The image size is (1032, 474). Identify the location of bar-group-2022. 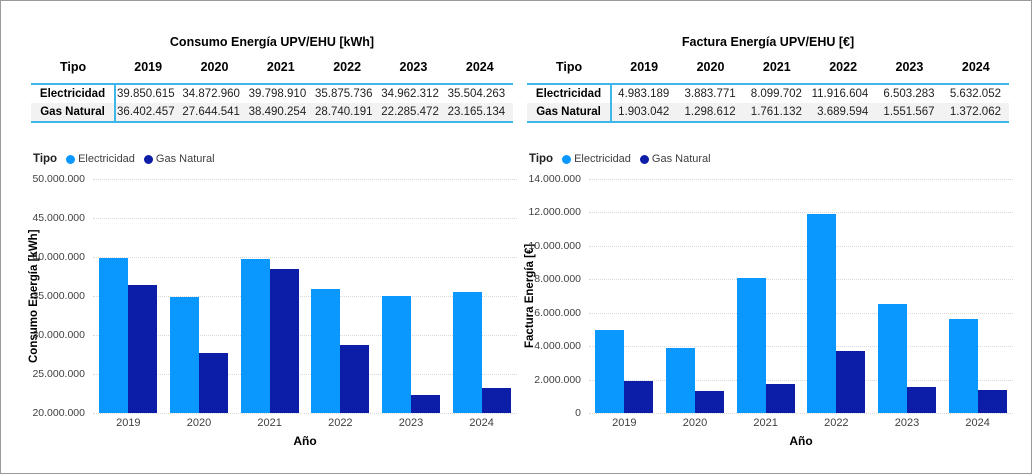
(836, 296).